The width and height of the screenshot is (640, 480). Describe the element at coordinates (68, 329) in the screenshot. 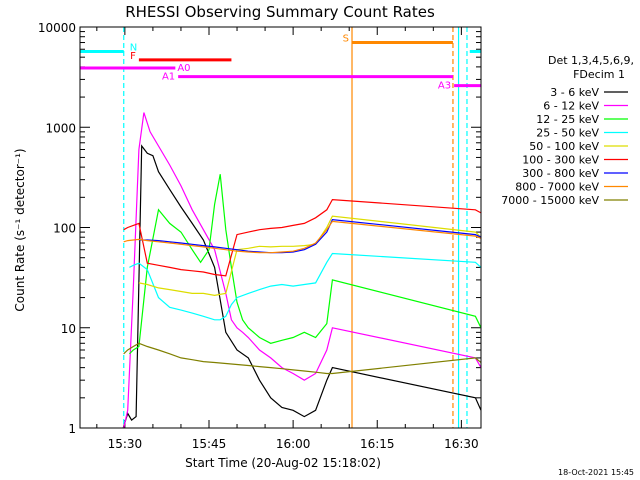

I see `y-tick-label: 10` at that location.